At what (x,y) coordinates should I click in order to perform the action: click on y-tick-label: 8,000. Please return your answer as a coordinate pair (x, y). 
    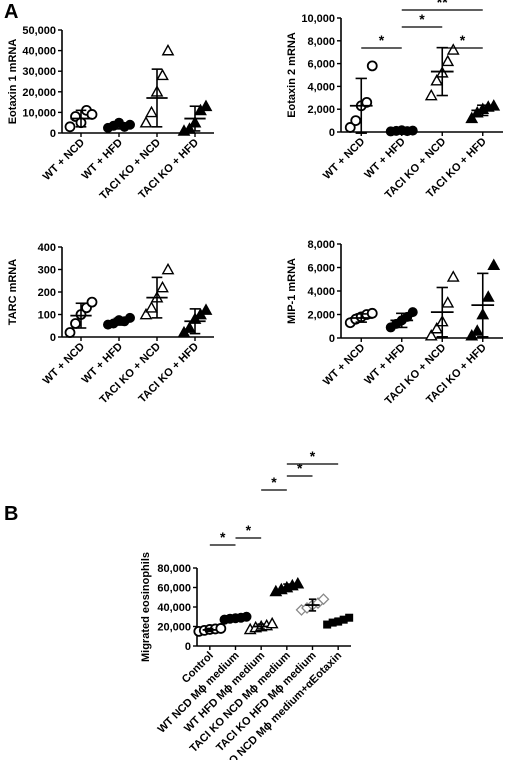
    Looking at the image, I should click on (321, 245).